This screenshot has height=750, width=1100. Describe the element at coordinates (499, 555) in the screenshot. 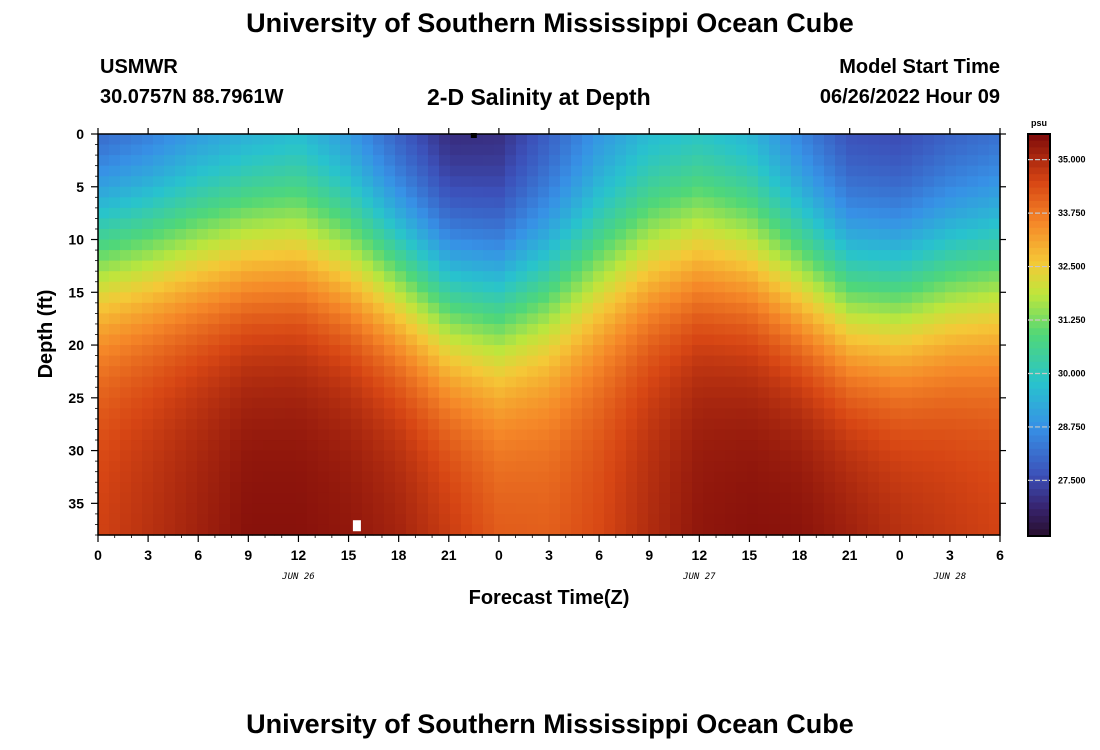

I see `x-tick-label: 0` at that location.